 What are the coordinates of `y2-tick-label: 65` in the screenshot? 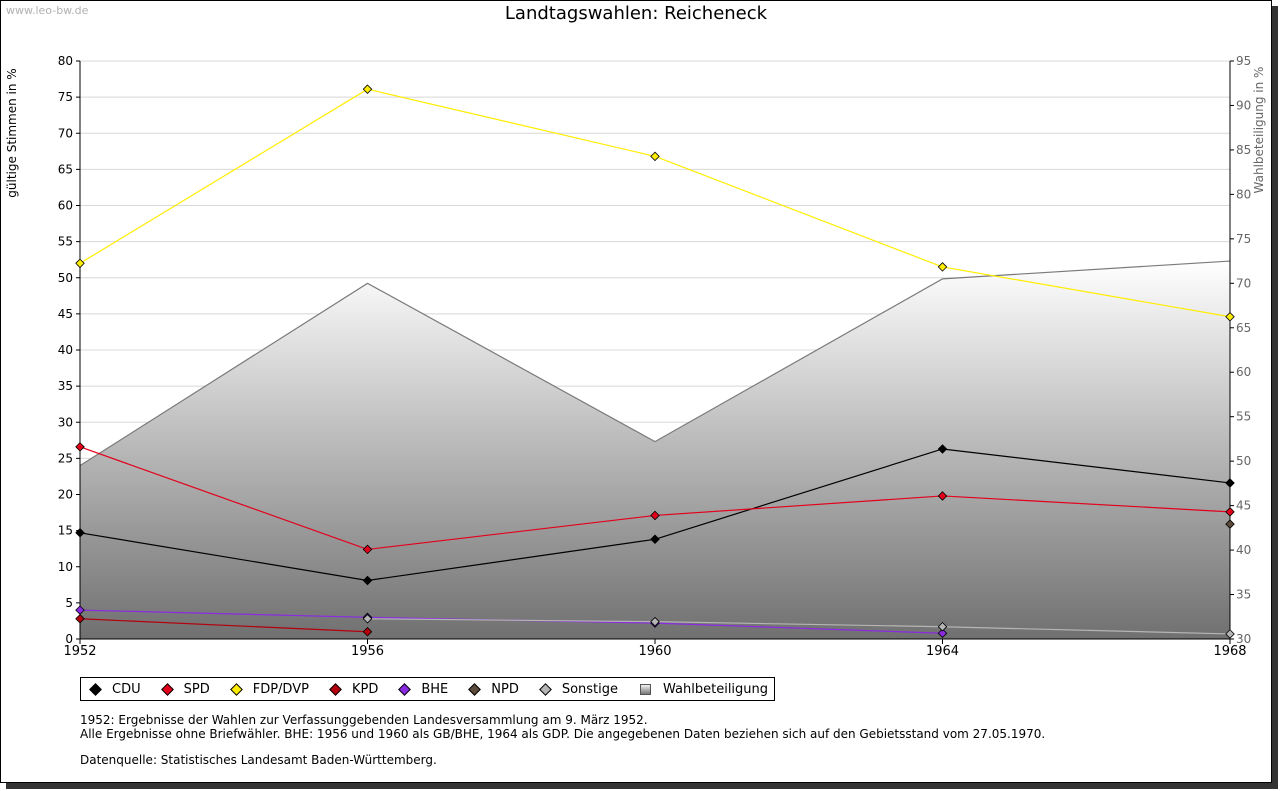 It's located at (1243, 328).